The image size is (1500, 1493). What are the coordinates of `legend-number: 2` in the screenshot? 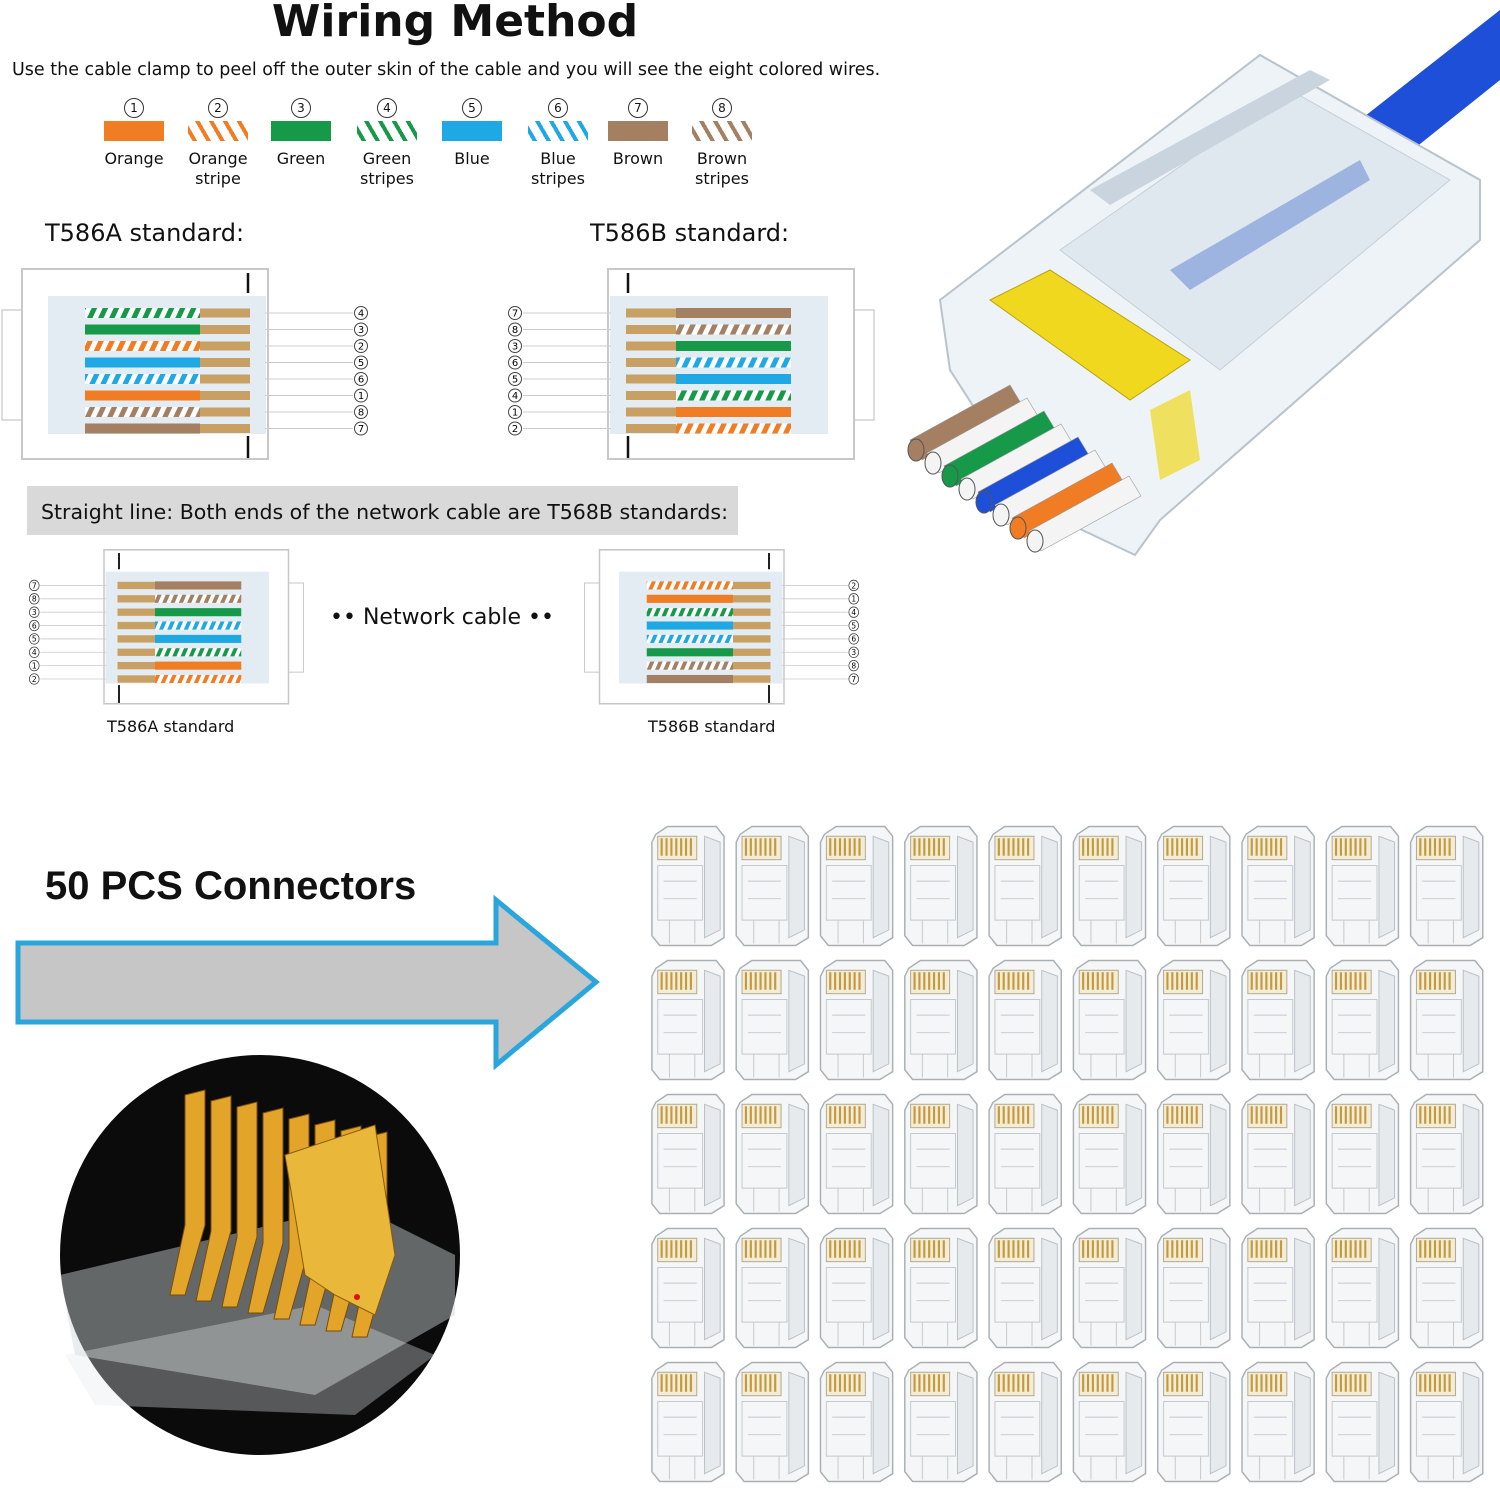 It's located at (218, 108).